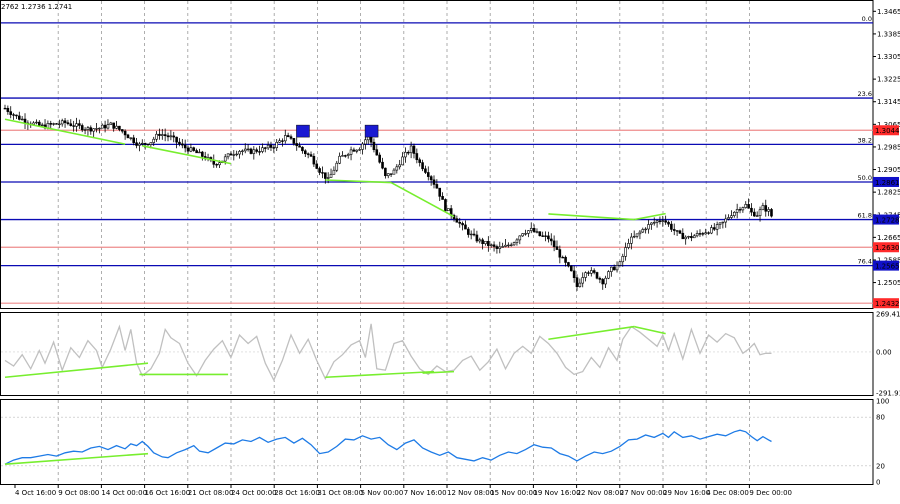 This screenshot has width=900, height=504. I want to click on x-tick-label: 15 Nov 00:00, so click(513, 493).